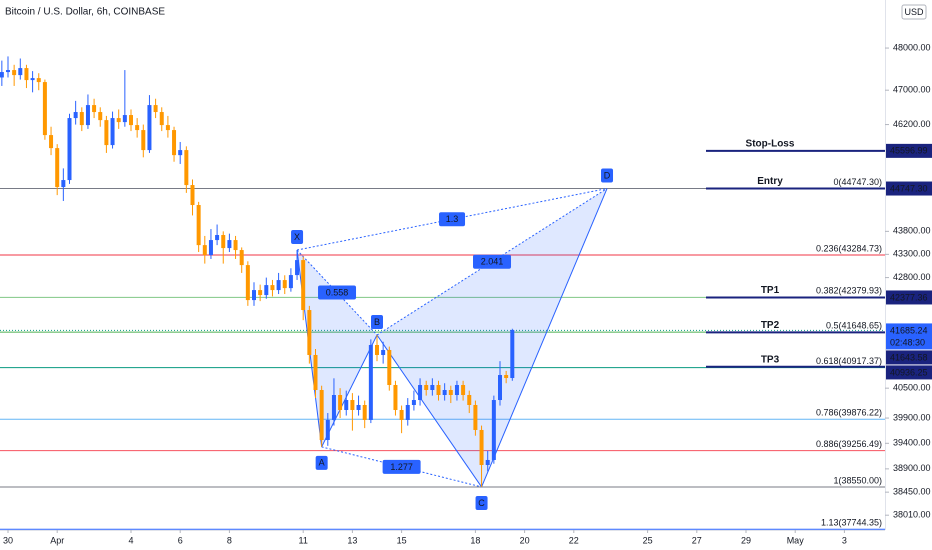 This screenshot has width=932, height=550. I want to click on x-tick-label: 20, so click(525, 540).